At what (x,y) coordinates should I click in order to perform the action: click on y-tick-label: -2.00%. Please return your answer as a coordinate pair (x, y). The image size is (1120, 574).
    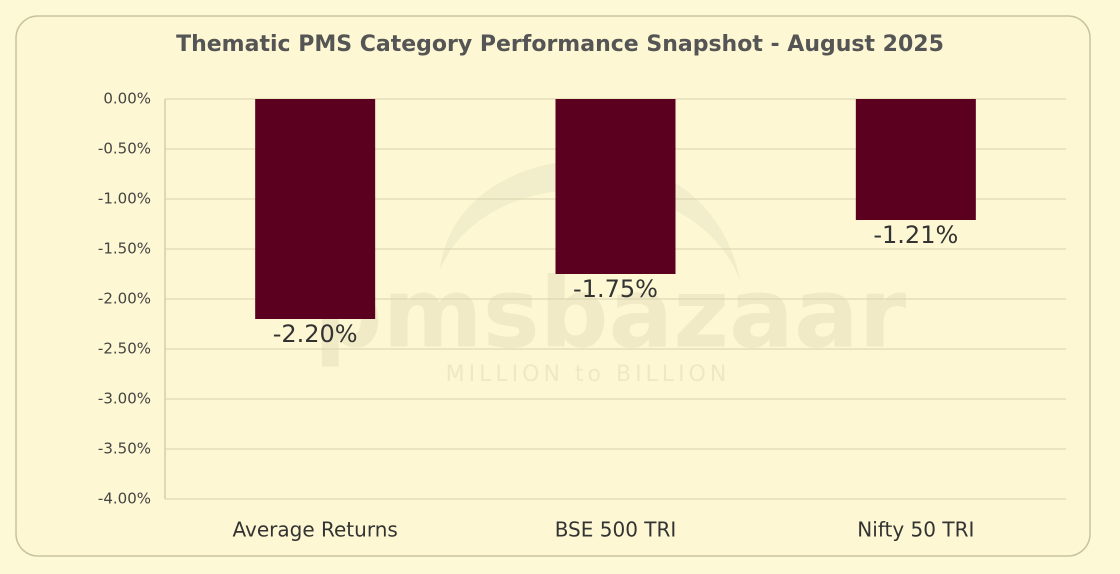
    Looking at the image, I should click on (124, 299).